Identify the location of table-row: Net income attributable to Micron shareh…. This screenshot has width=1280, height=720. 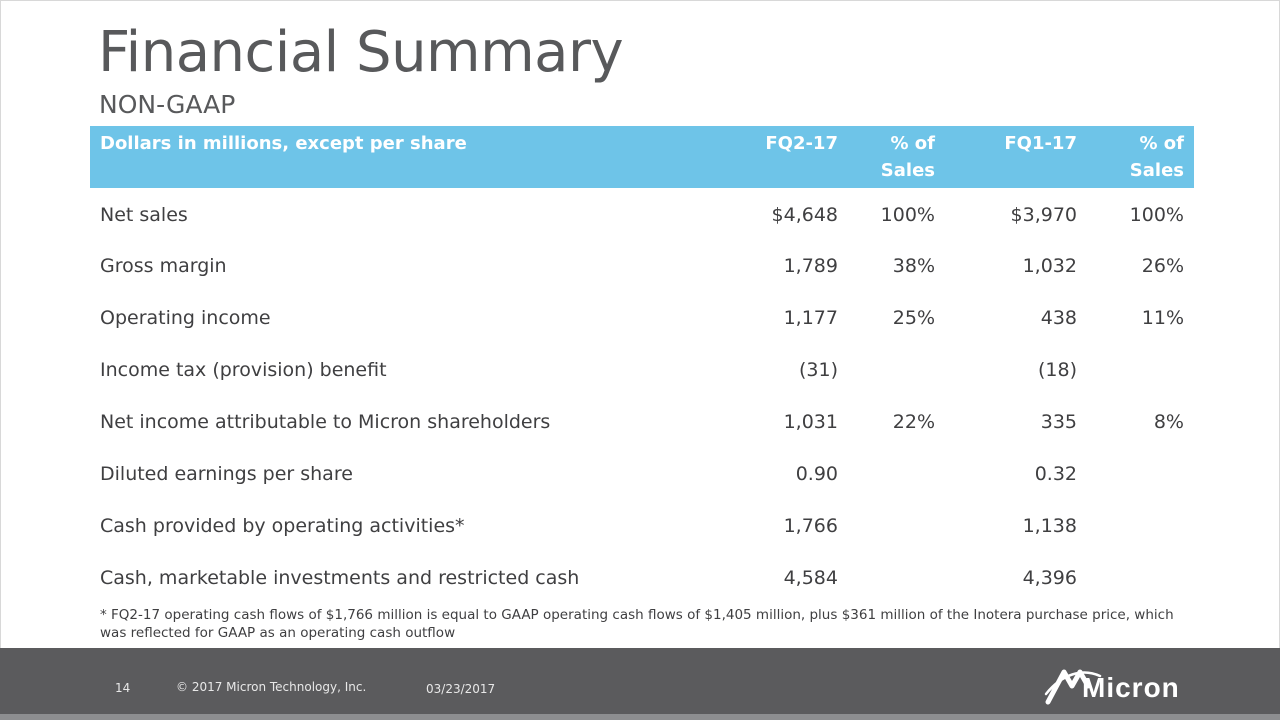
(642, 422).